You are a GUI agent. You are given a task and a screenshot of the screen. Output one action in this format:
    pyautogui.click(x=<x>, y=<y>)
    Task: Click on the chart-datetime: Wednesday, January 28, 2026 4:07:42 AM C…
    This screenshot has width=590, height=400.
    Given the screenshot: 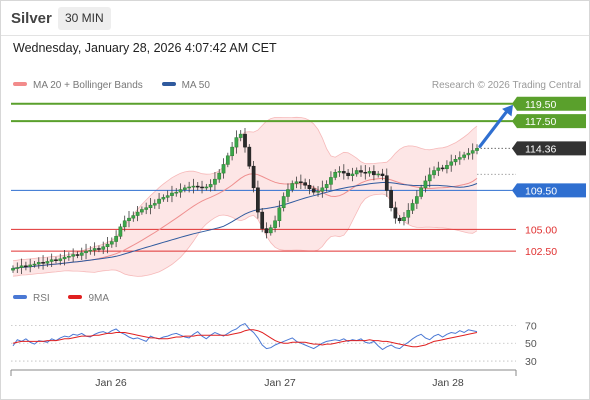 What is the action you would take?
    pyautogui.click(x=145, y=48)
    